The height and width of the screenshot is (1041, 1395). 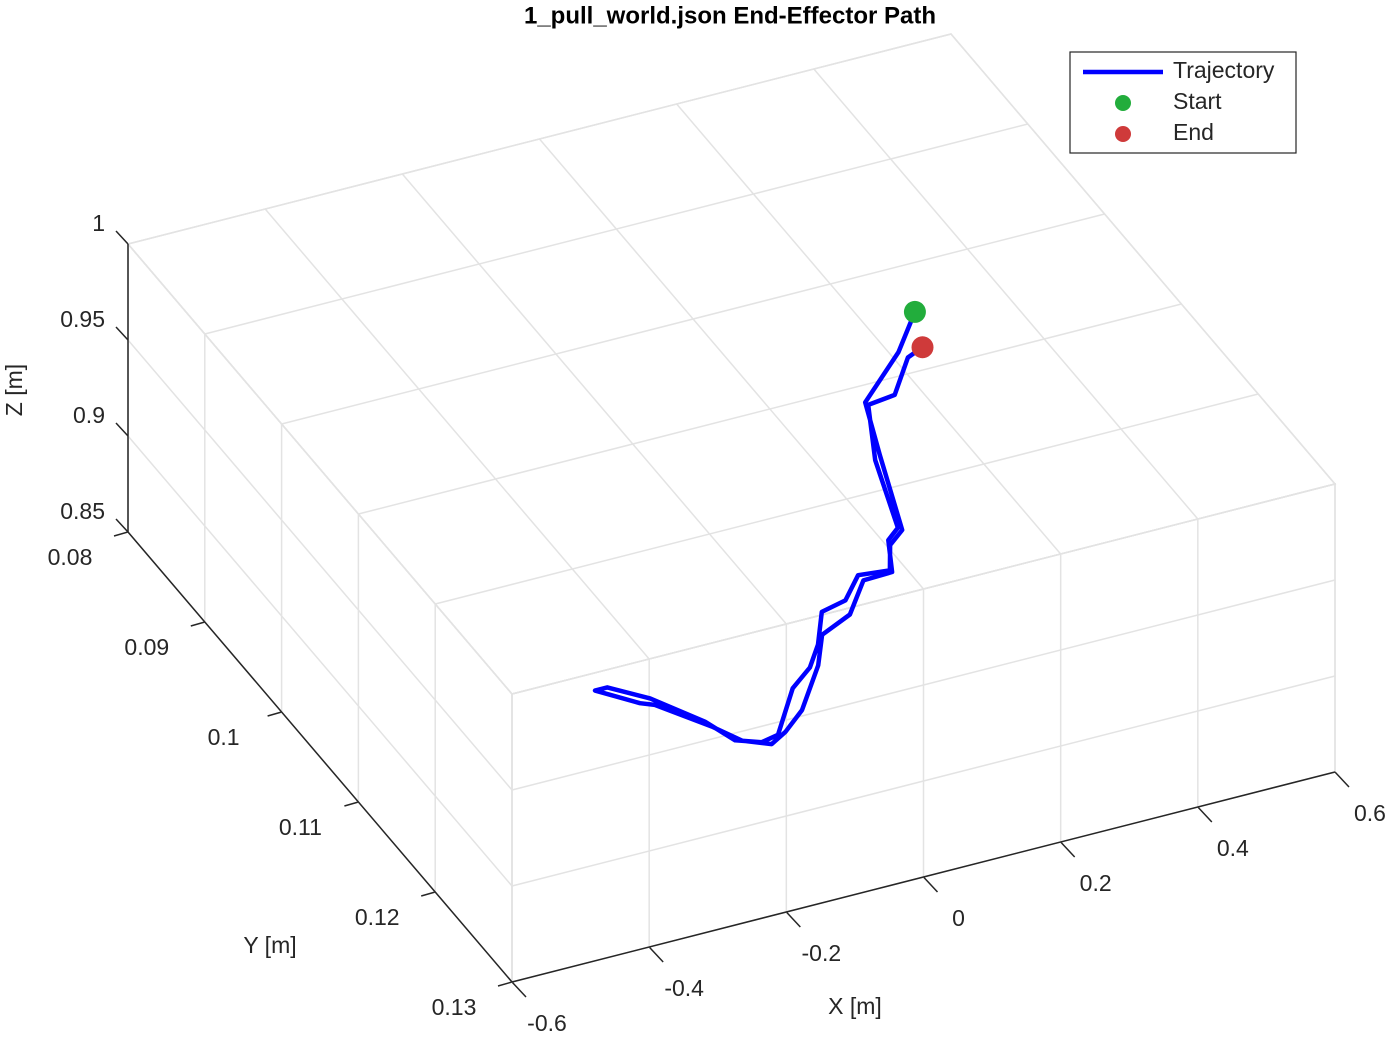 What do you see at coordinates (547, 1023) in the screenshot?
I see `x-tick-label: -0.6` at bounding box center [547, 1023].